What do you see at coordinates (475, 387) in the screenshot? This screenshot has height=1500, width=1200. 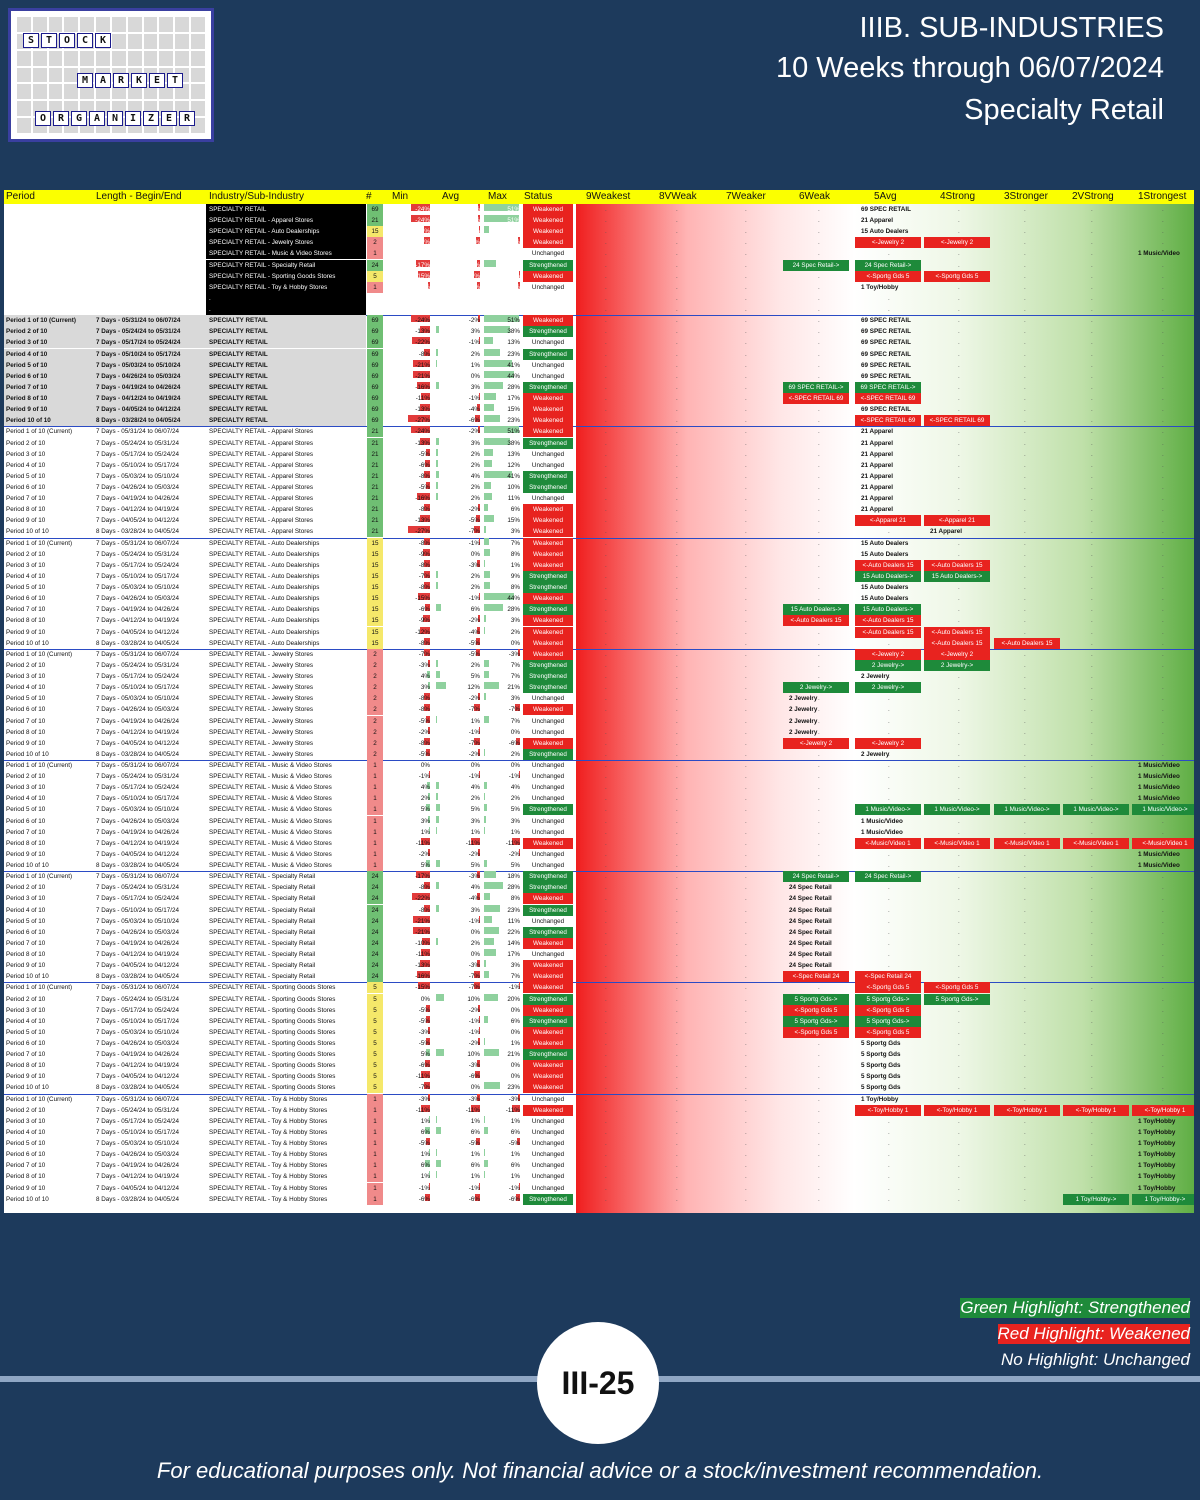 I see `avg-cell: 3%` at bounding box center [475, 387].